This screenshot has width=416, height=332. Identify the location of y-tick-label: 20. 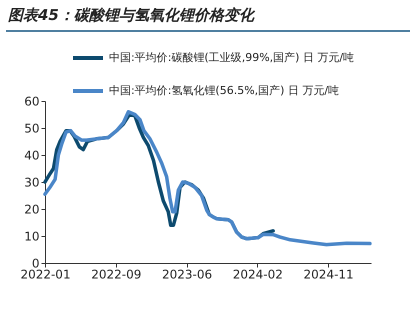
(32, 209).